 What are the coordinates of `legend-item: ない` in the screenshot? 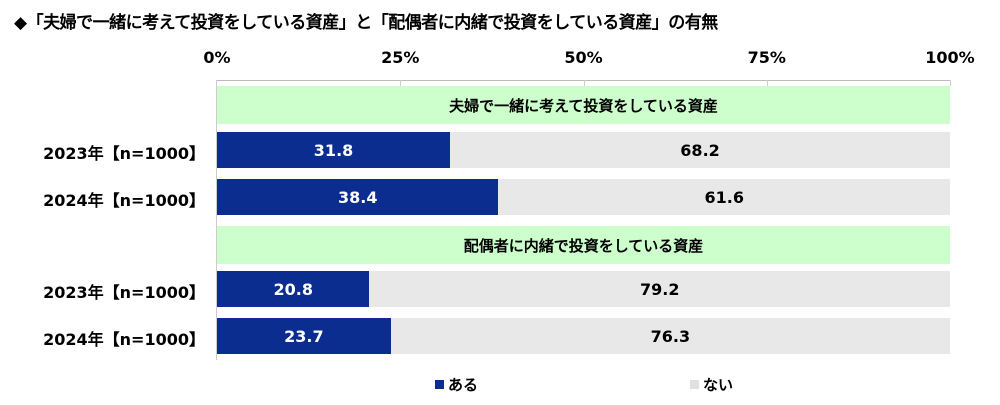 It's located at (711, 384).